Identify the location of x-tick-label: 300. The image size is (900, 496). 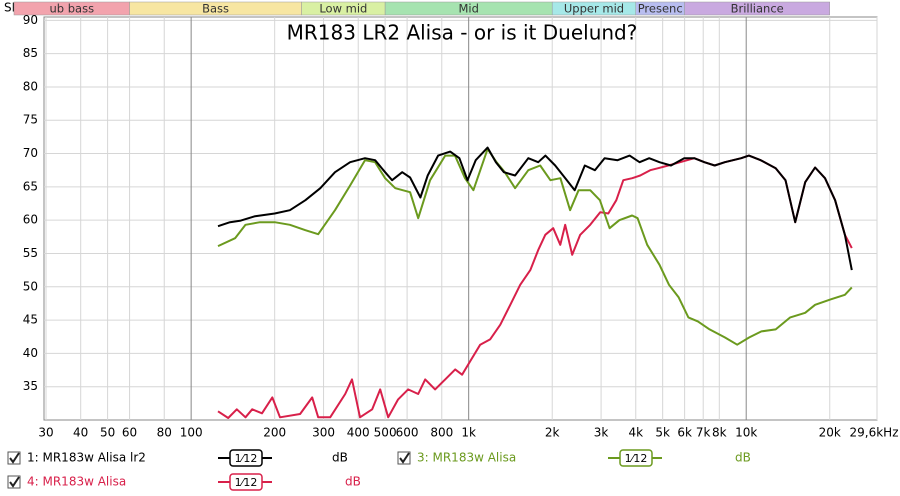
(323, 433).